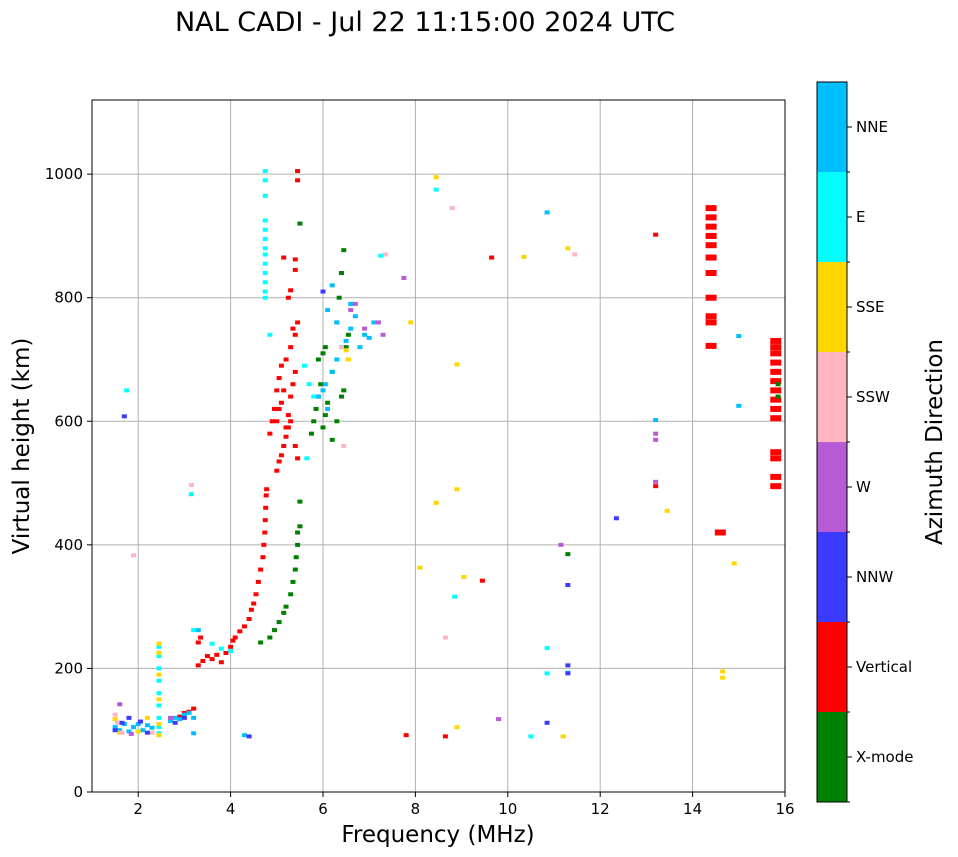 This screenshot has height=857, width=958. Describe the element at coordinates (68, 483) in the screenshot. I see `y-ticks: 0 200 400 600 800 1000` at that location.